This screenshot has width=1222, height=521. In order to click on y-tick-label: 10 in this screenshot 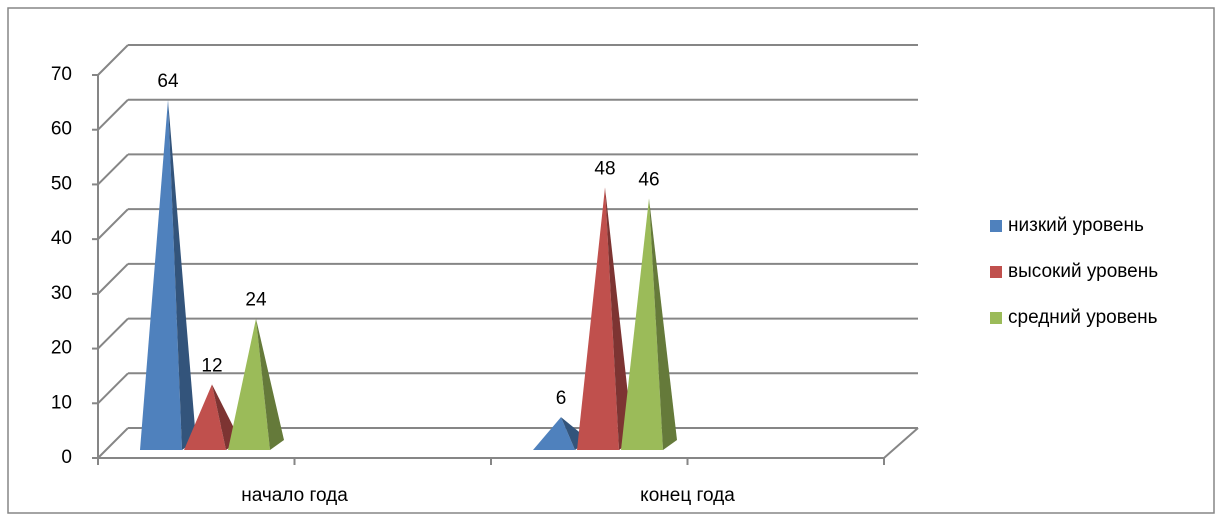, I will do `click(61, 402)`.